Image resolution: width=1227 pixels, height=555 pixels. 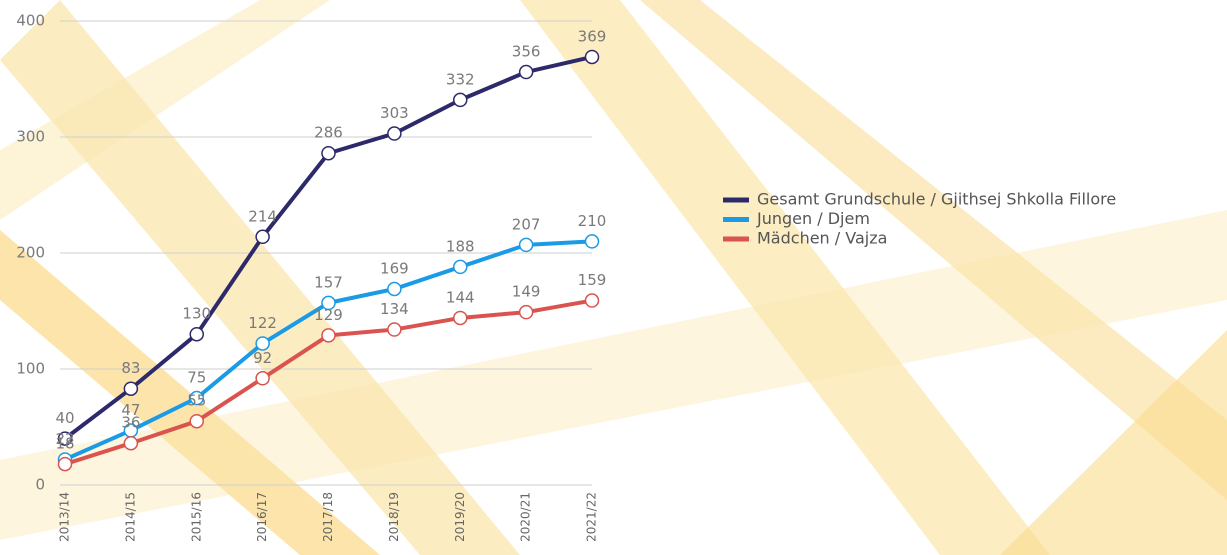 What do you see at coordinates (65, 517) in the screenshot?
I see `x-tick-label: 2013/14` at bounding box center [65, 517].